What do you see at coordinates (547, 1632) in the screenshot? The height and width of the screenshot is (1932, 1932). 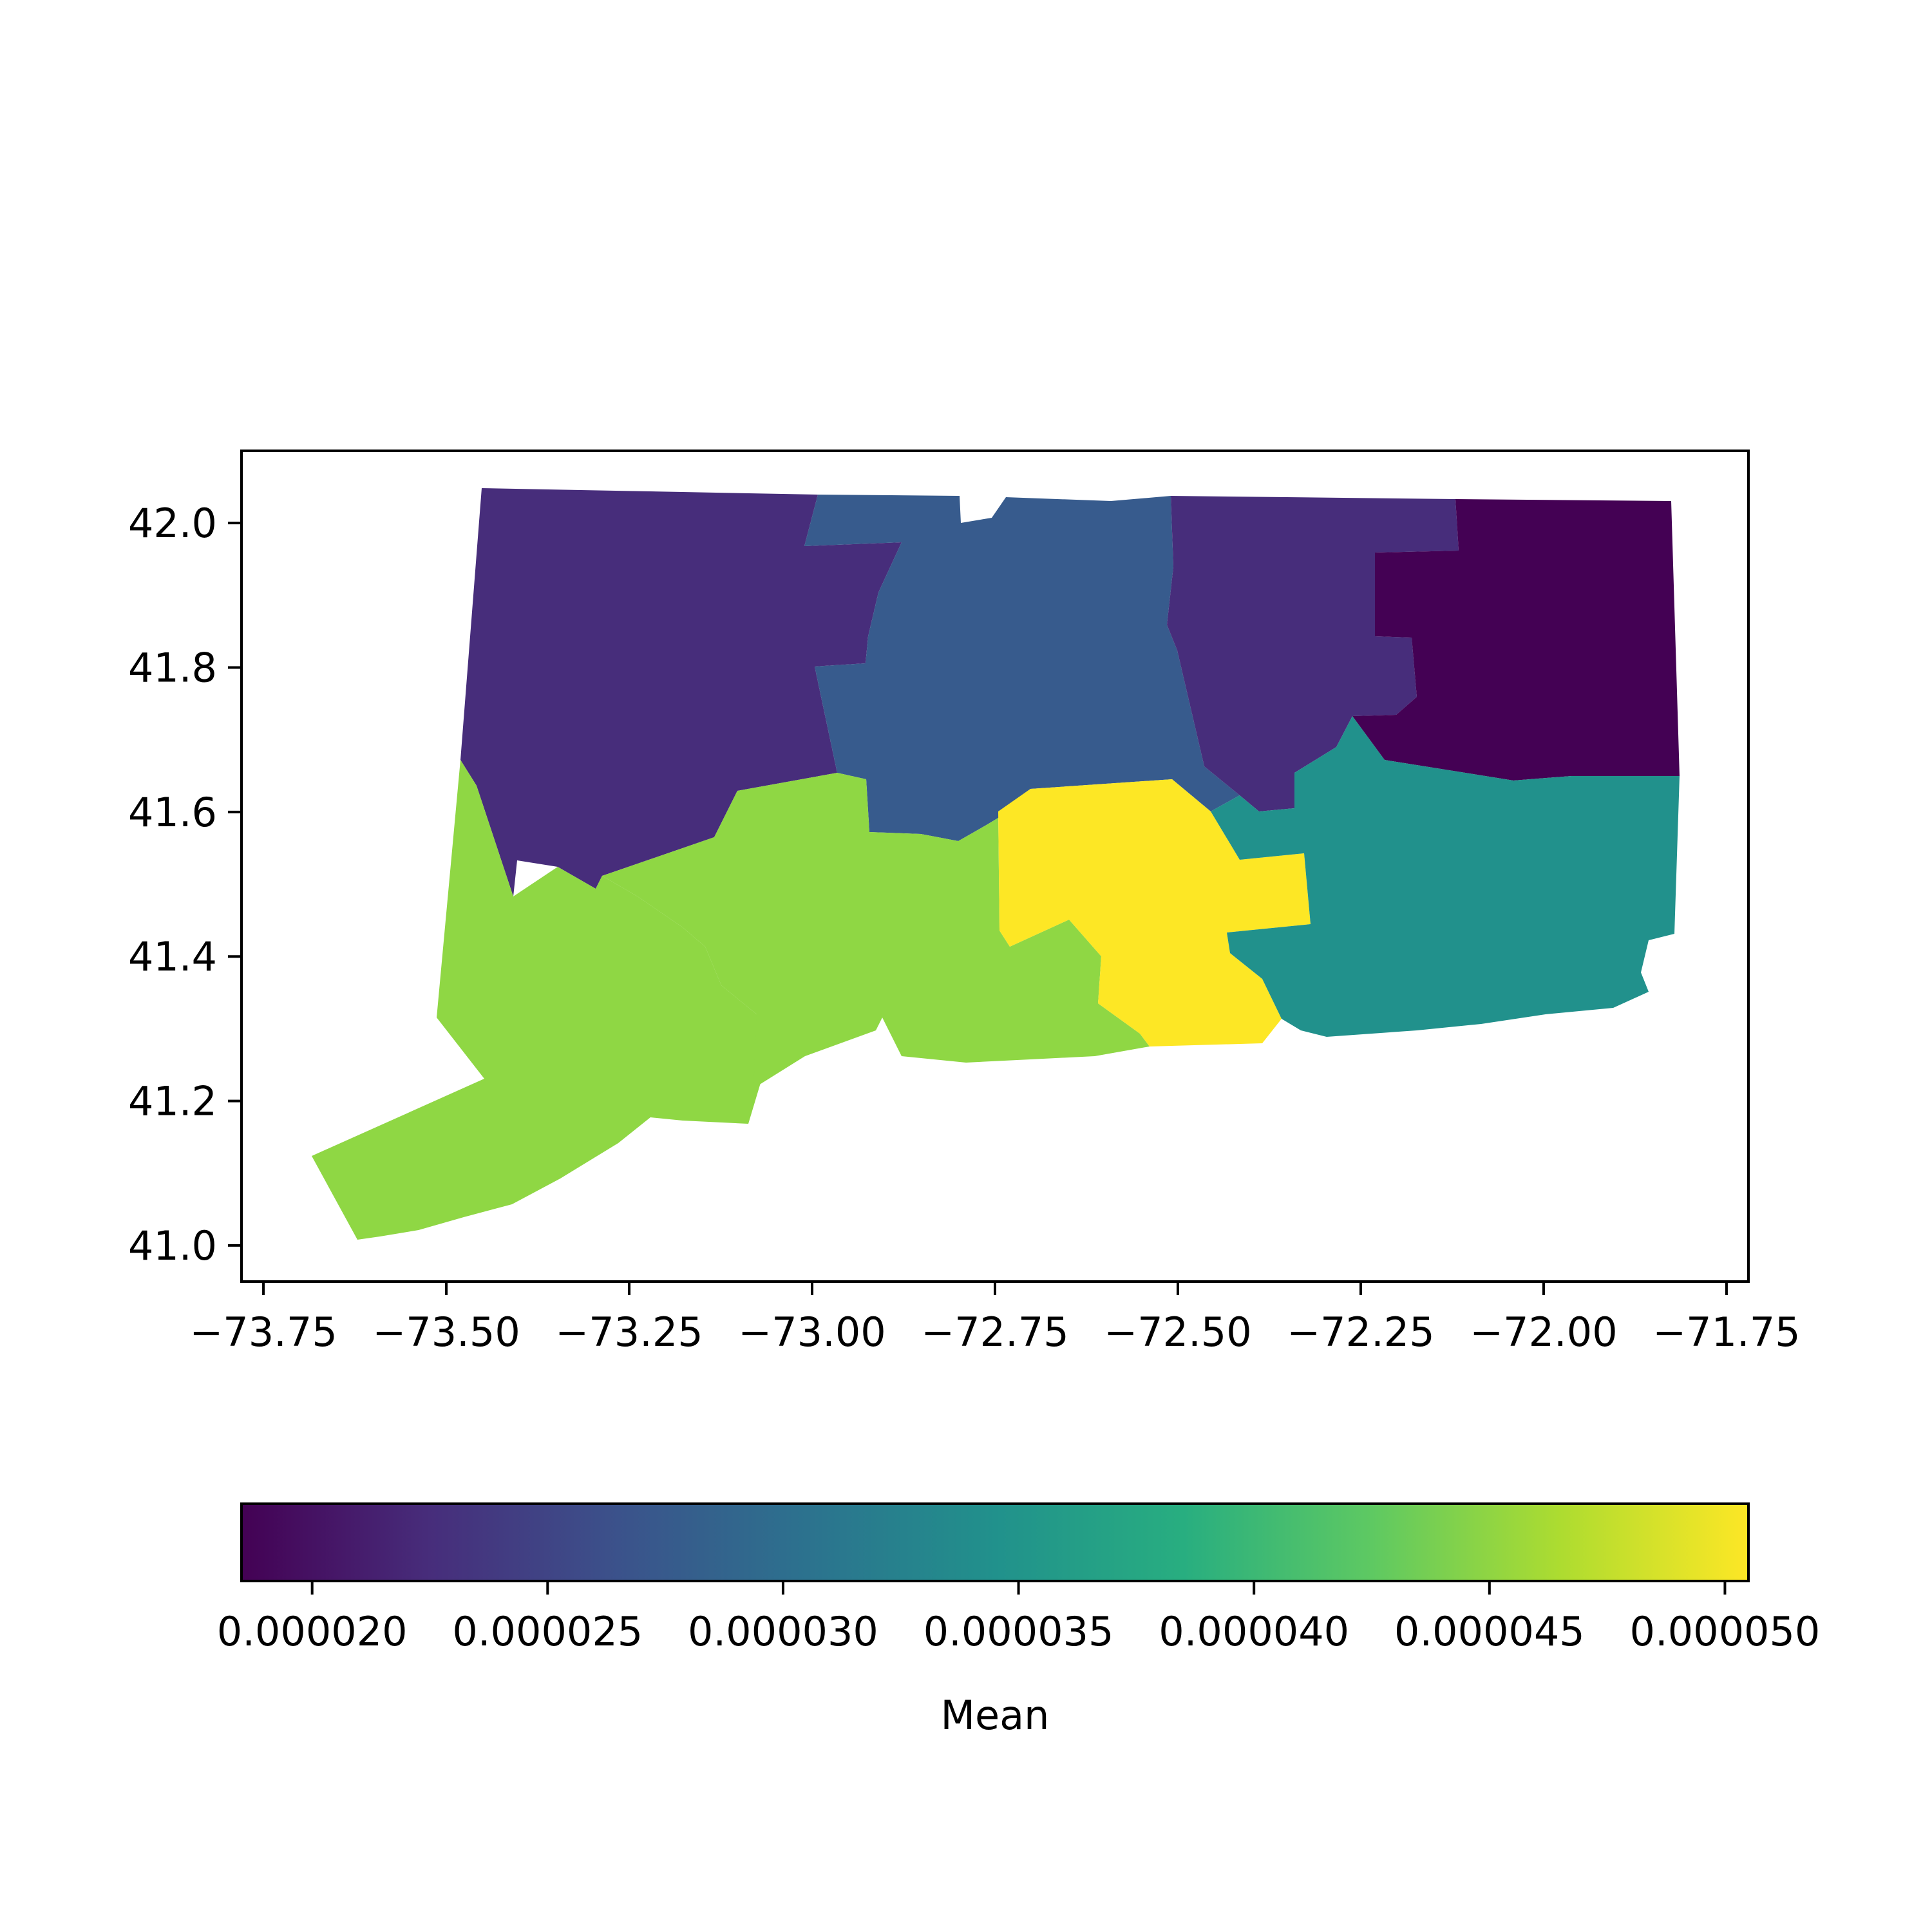 I see `colorbar-tick-label: 0.000025` at bounding box center [547, 1632].